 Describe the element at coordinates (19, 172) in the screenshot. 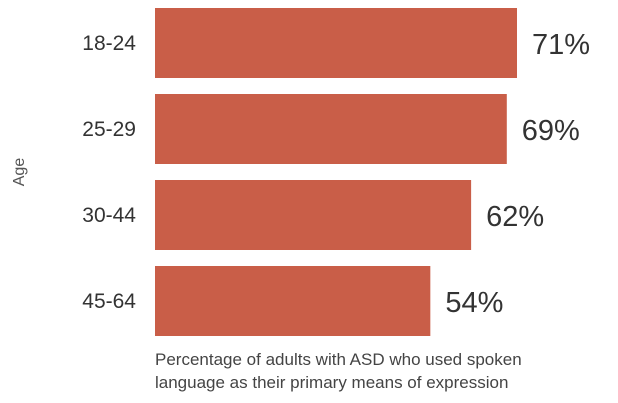

I see `y-axis-label: Age` at that location.